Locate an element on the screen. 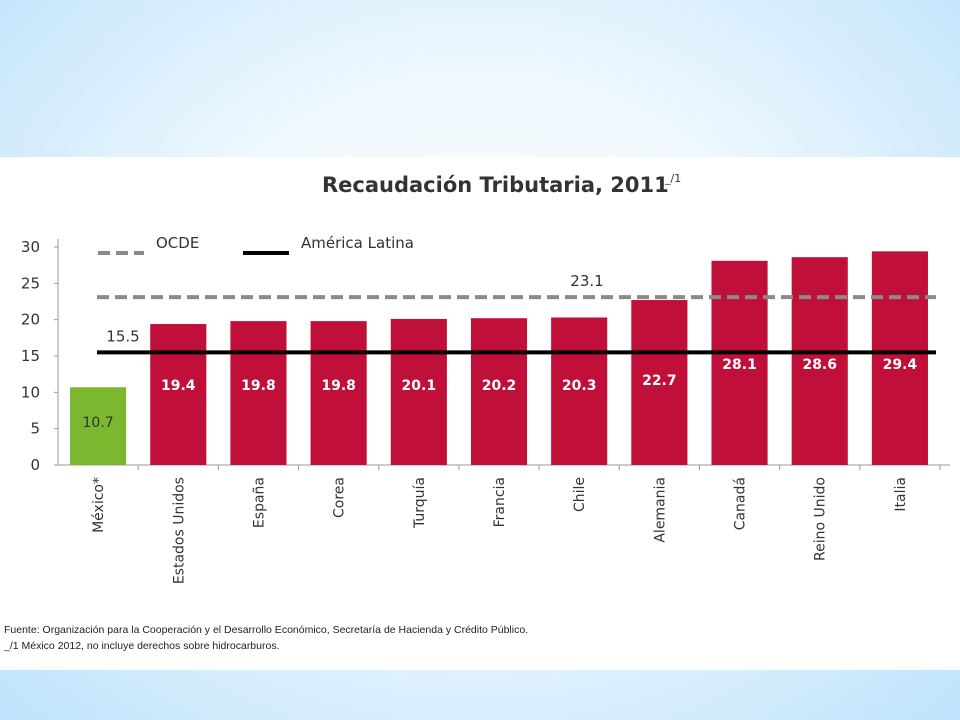 Image resolution: width=960 pixels, height=720 pixels. data-label: 19.4 is located at coordinates (178, 386).